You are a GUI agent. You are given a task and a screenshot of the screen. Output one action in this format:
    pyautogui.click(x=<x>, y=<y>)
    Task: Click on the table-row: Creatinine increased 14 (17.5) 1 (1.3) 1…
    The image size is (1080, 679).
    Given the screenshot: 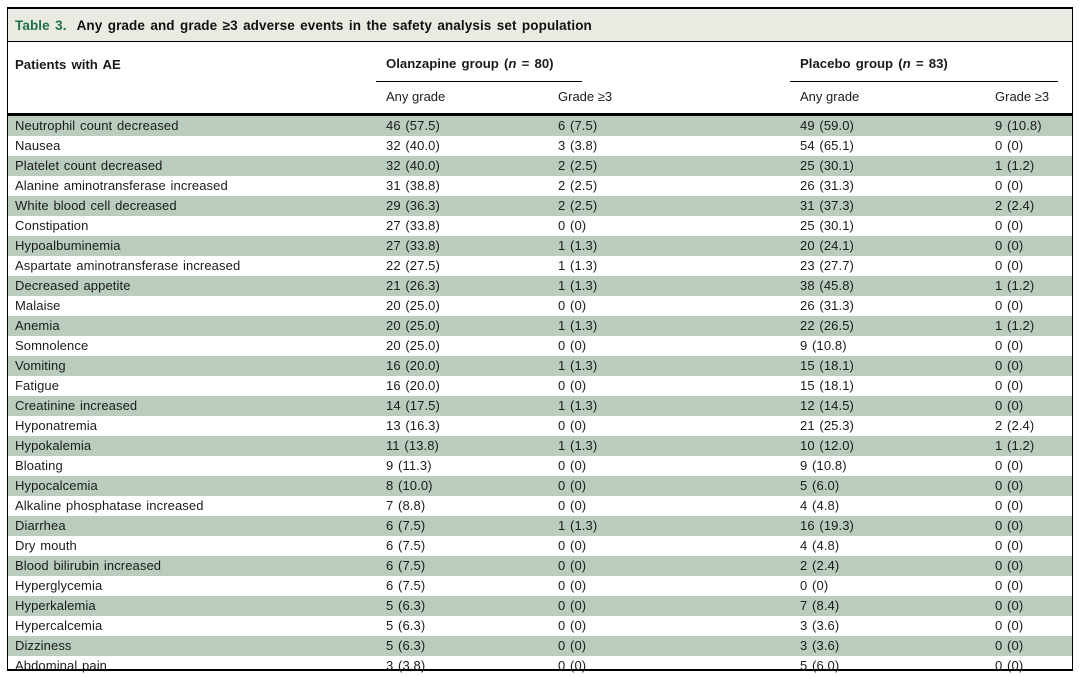 What is the action you would take?
    pyautogui.click(x=540, y=406)
    